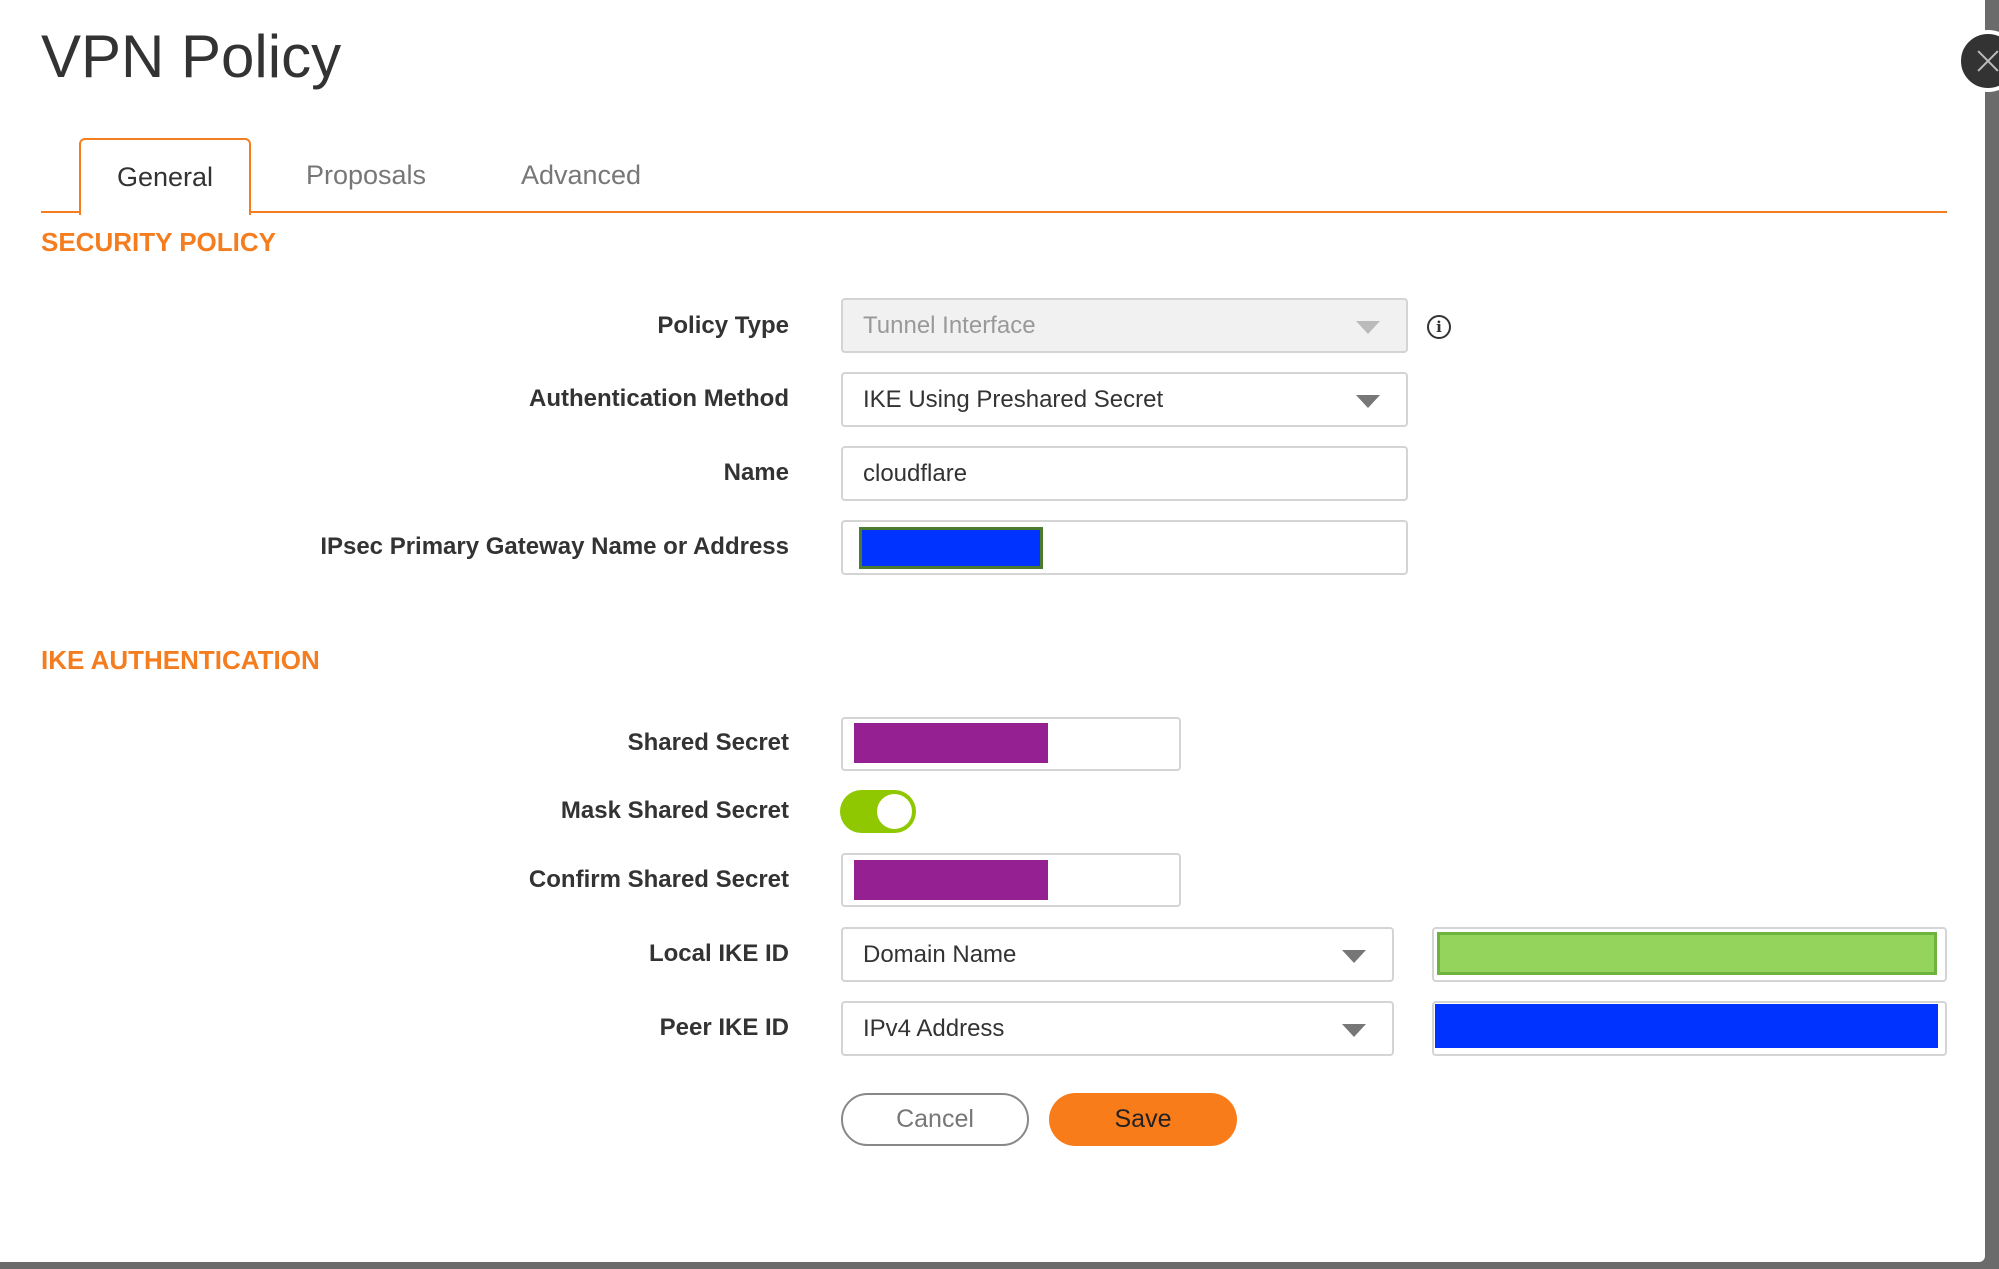  What do you see at coordinates (934, 1028) in the screenshot?
I see `peer-ike-id-type-value: IPv4 Address` at bounding box center [934, 1028].